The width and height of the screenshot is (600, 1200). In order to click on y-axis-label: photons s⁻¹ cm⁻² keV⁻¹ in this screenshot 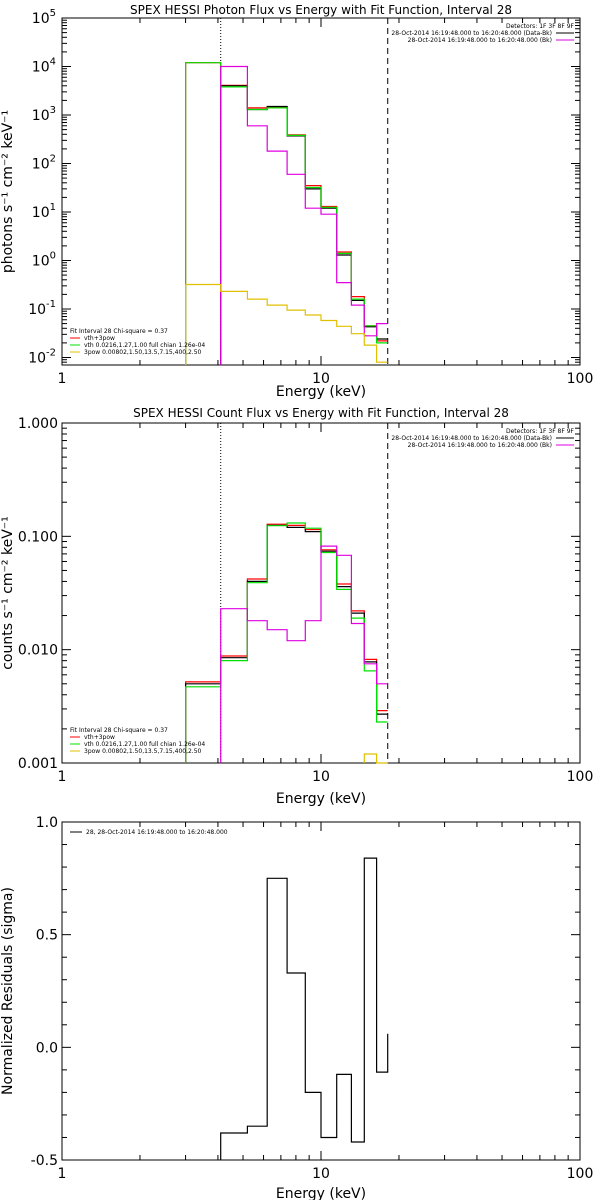, I will do `click(8, 191)`.